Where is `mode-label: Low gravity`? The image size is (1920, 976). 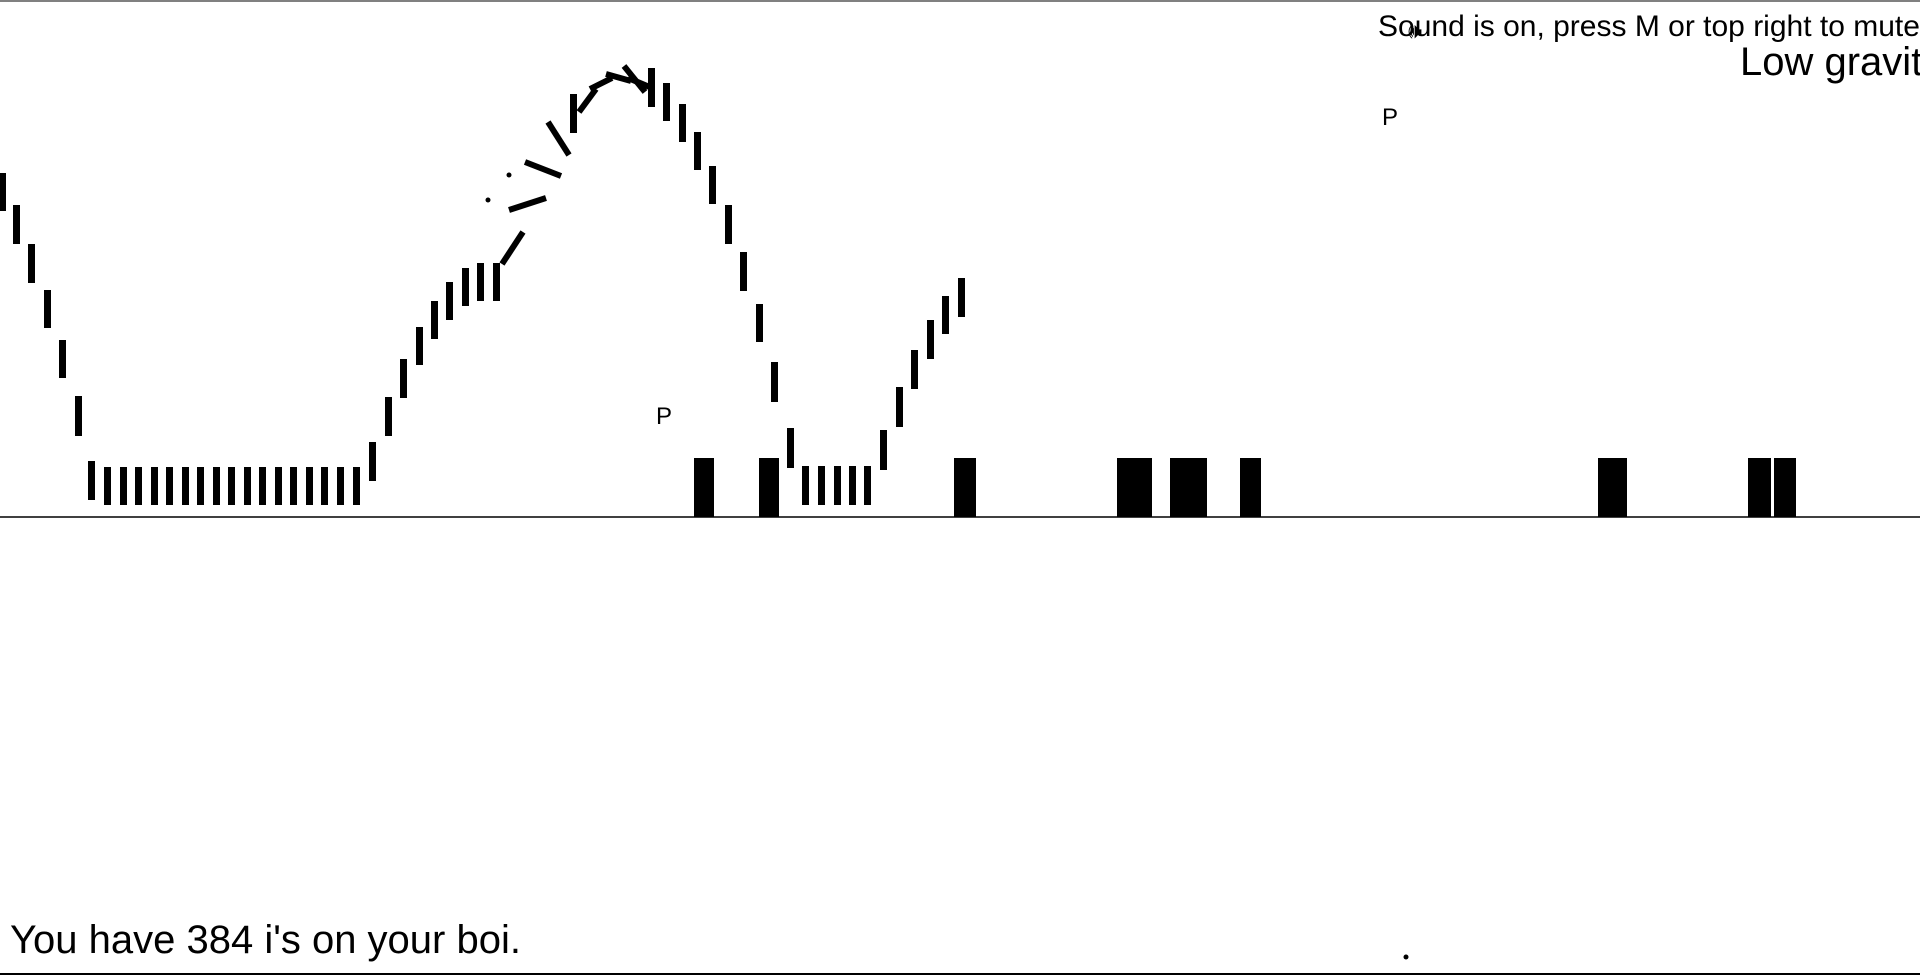 mode-label: Low gravity is located at coordinates (1830, 62).